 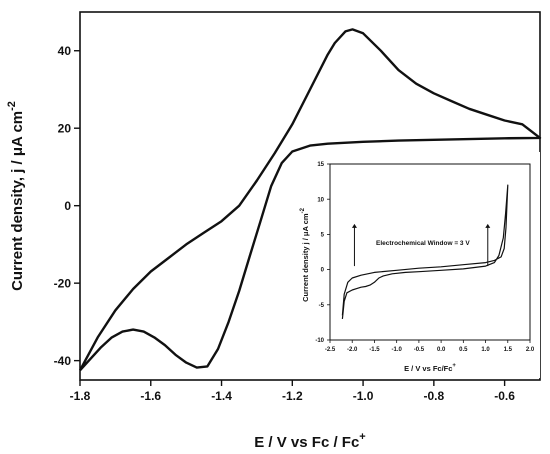 I want to click on inset-y-axis-label: Current density j / μA cm-2, so click(x=305, y=254).